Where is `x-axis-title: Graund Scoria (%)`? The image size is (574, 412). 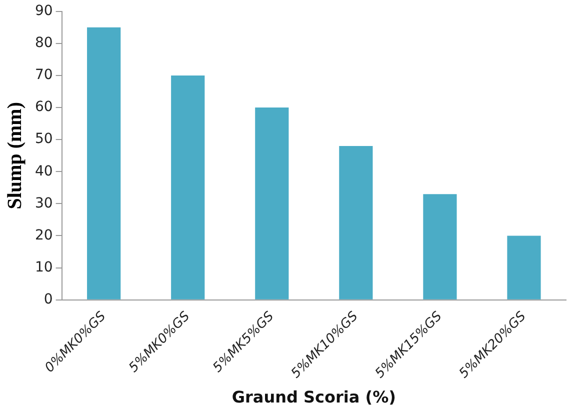
x-axis-title: Graund Scoria (%) is located at coordinates (314, 397).